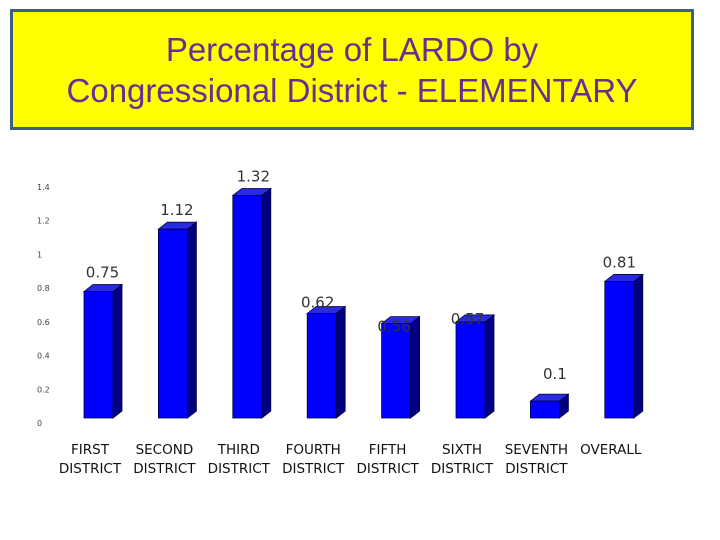  Describe the element at coordinates (619, 262) in the screenshot. I see `data-label: 0.81` at that location.